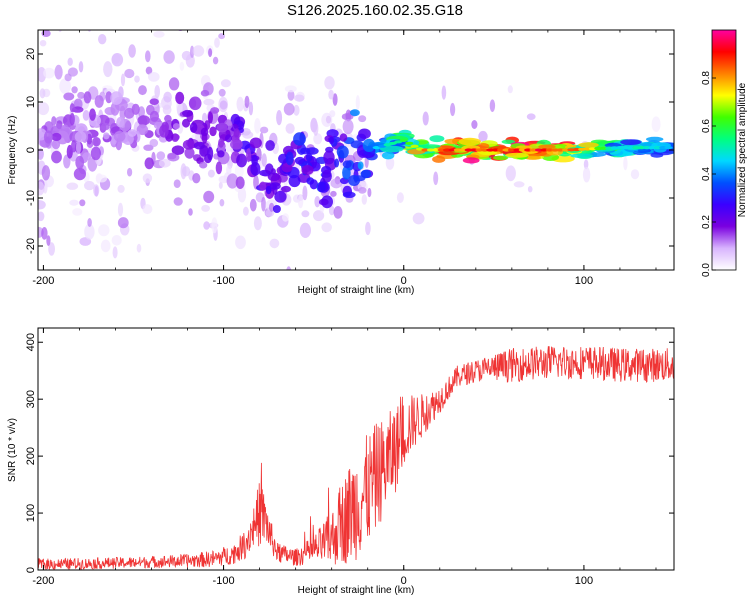 Image resolution: width=750 pixels, height=600 pixels. Describe the element at coordinates (31, 246) in the screenshot. I see `y-tick-label: -20` at that location.